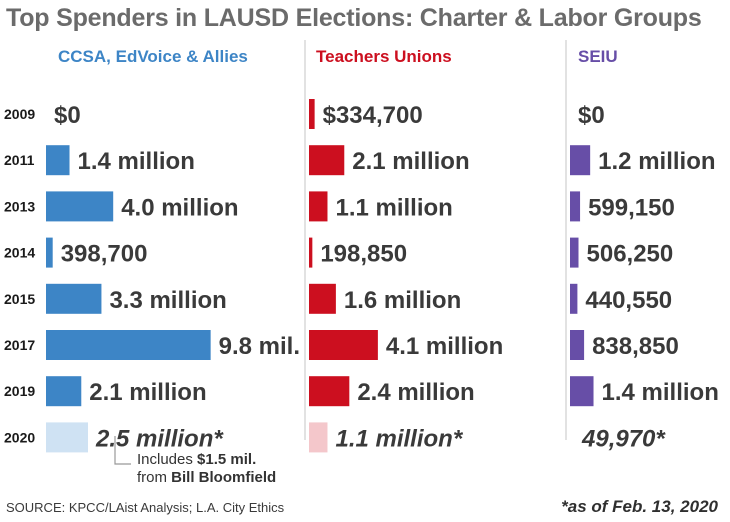 The height and width of the screenshot is (522, 730). I want to click on series-header-teachers: Teachers Unions, so click(384, 56).